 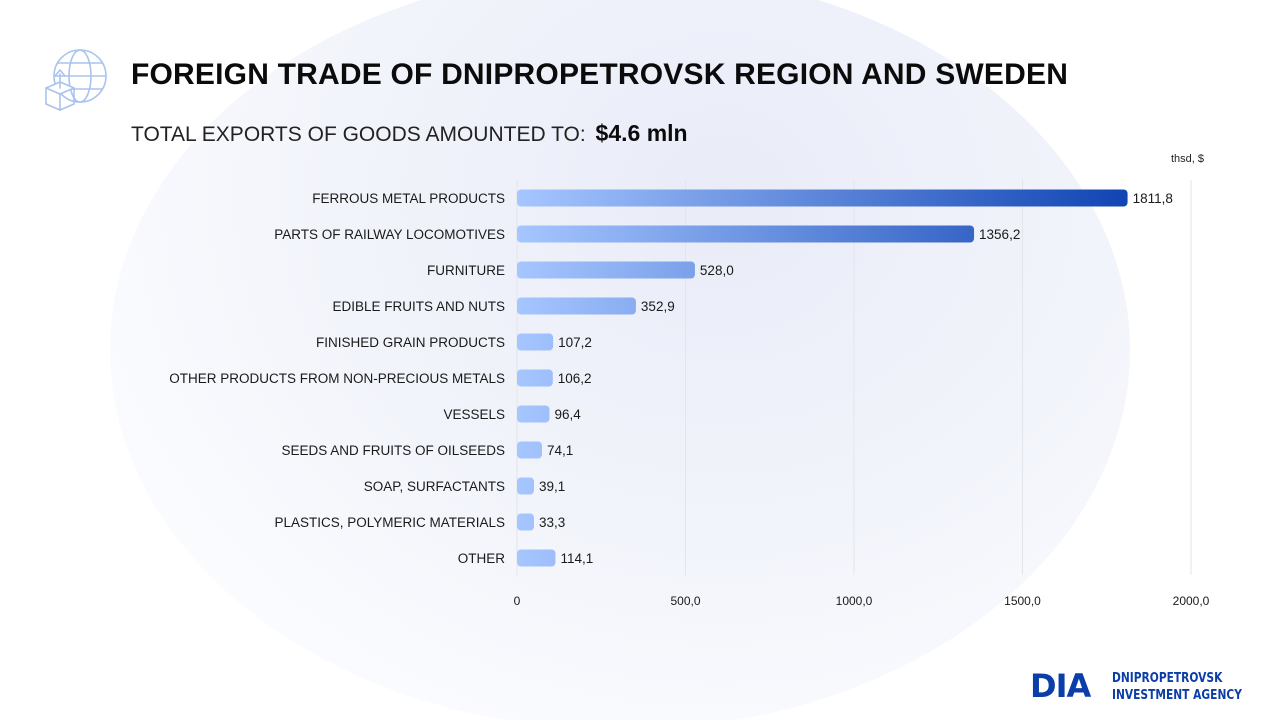 What do you see at coordinates (1191, 601) in the screenshot?
I see `x-tick-label: 2000,0` at bounding box center [1191, 601].